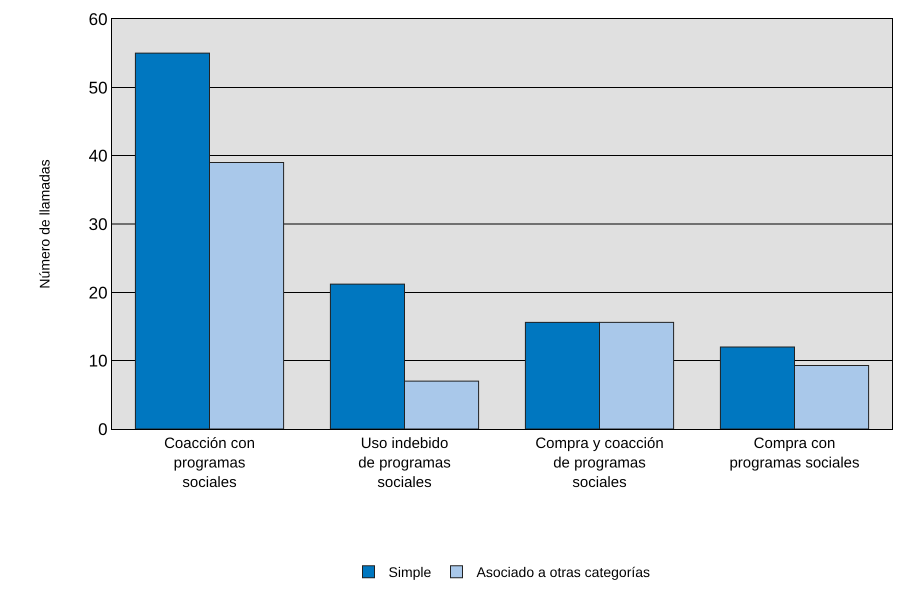  I want to click on y-tick-label: 40, so click(98, 156).